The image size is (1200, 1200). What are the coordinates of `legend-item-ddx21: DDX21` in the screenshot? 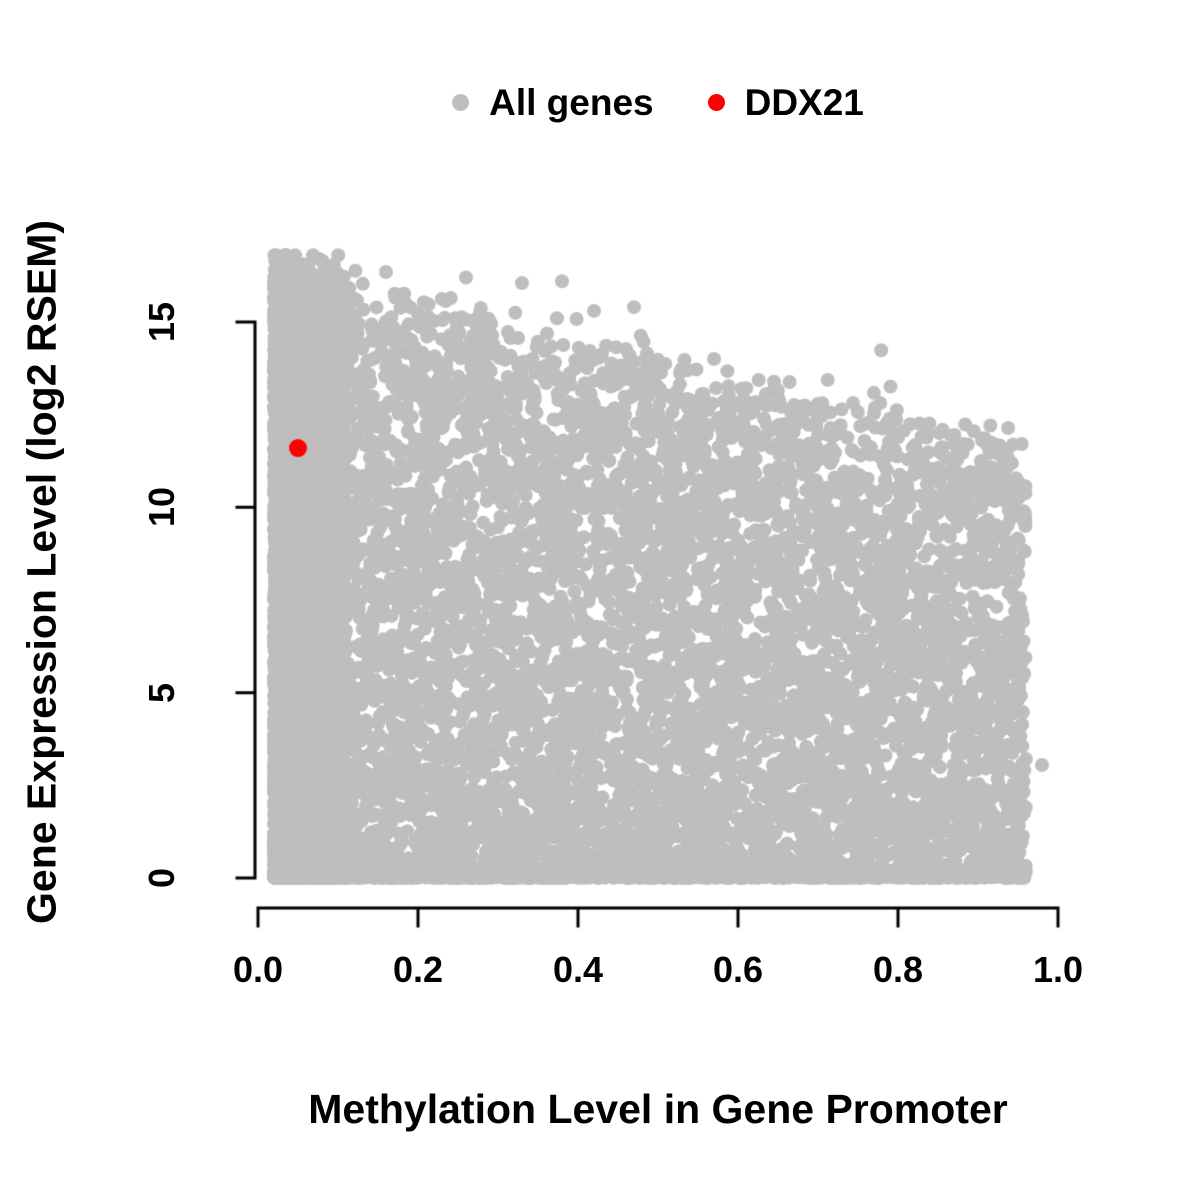 It's located at (785, 102).